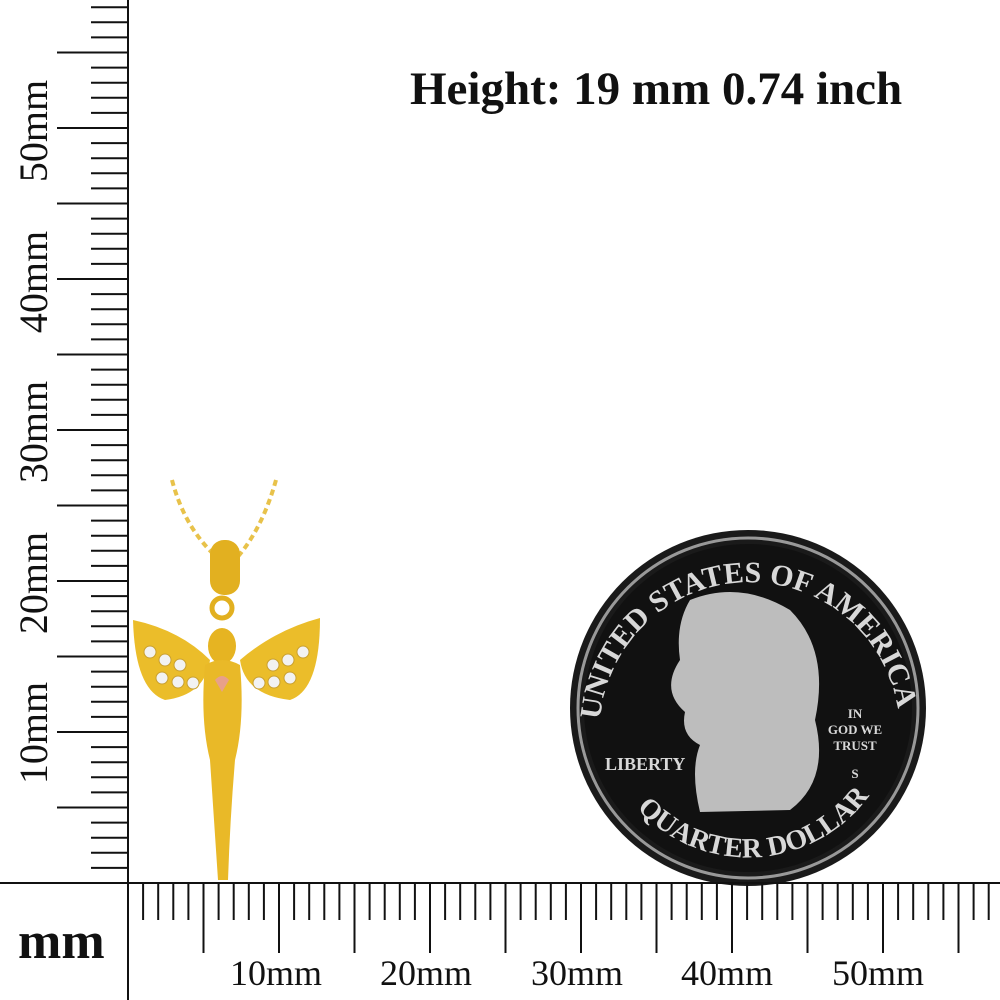 This screenshot has width=1000, height=1000. I want to click on height-title: Height: 19 mm 0.74 inch, so click(656, 89).